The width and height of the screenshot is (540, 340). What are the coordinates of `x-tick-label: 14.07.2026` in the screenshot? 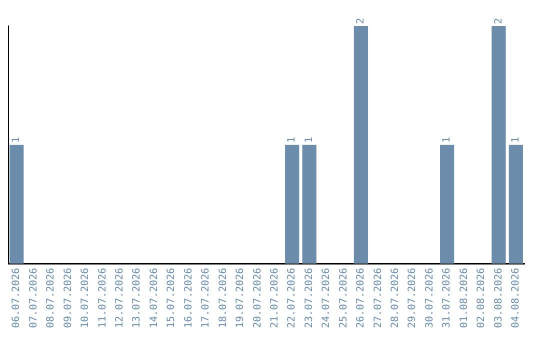 It's located at (154, 298).